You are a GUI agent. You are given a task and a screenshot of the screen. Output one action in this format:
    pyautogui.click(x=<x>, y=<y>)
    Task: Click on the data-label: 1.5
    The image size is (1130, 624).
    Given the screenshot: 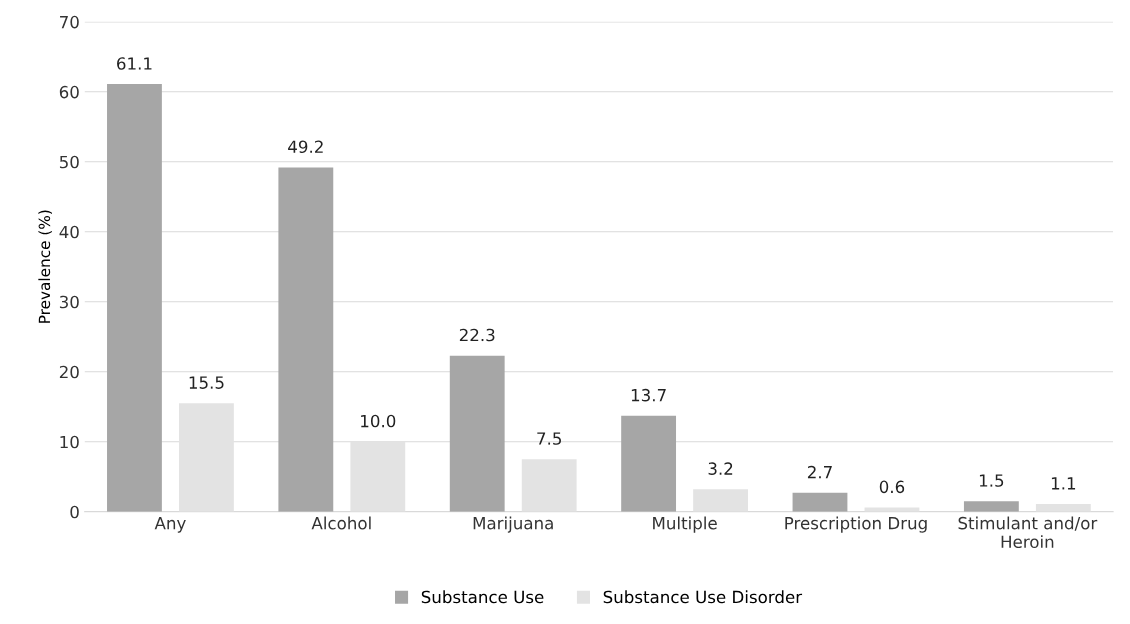 What is the action you would take?
    pyautogui.click(x=991, y=480)
    